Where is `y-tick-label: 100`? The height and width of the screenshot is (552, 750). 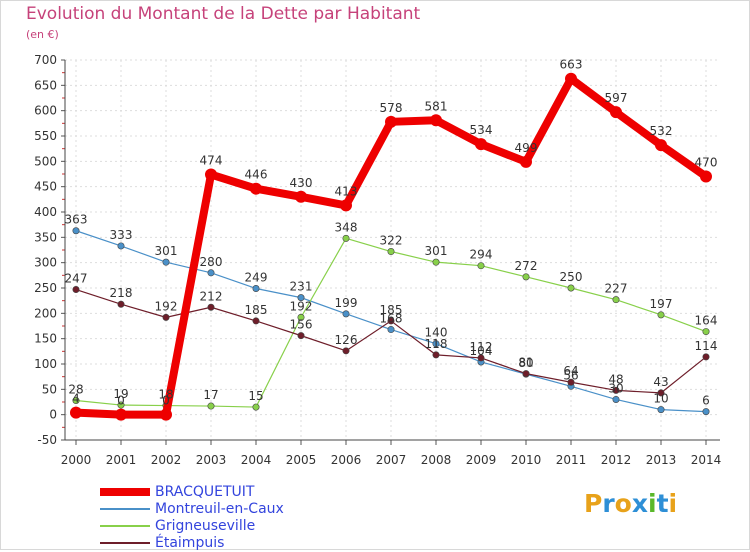
y-tick-label: 100 is located at coordinates (45, 364).